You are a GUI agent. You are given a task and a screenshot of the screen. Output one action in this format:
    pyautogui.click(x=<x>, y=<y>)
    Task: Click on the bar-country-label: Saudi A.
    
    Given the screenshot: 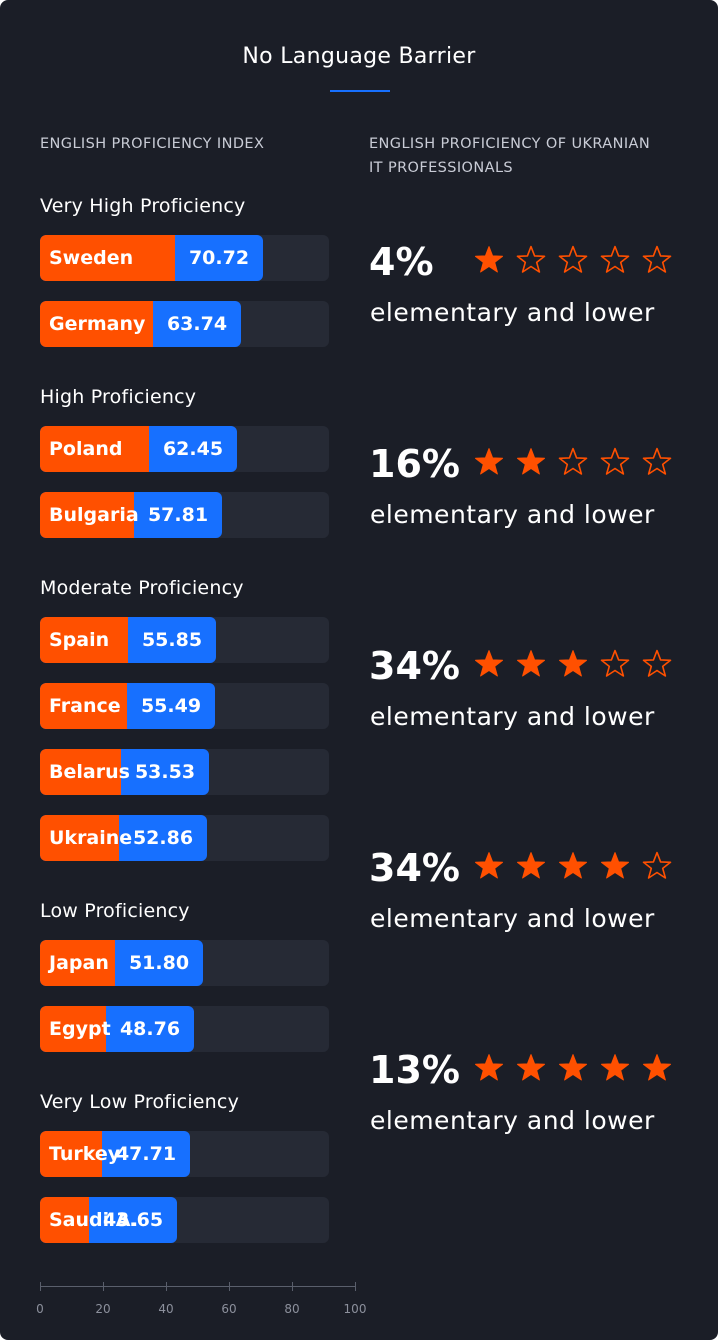 What is the action you would take?
    pyautogui.click(x=94, y=1220)
    